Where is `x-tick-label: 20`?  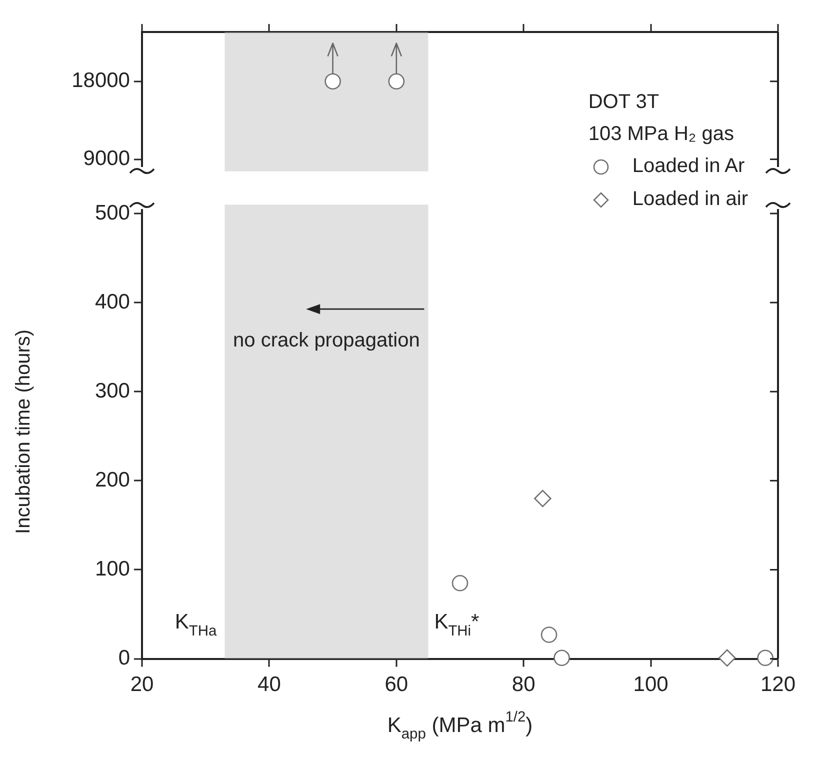 x-tick-label: 20 is located at coordinates (142, 684).